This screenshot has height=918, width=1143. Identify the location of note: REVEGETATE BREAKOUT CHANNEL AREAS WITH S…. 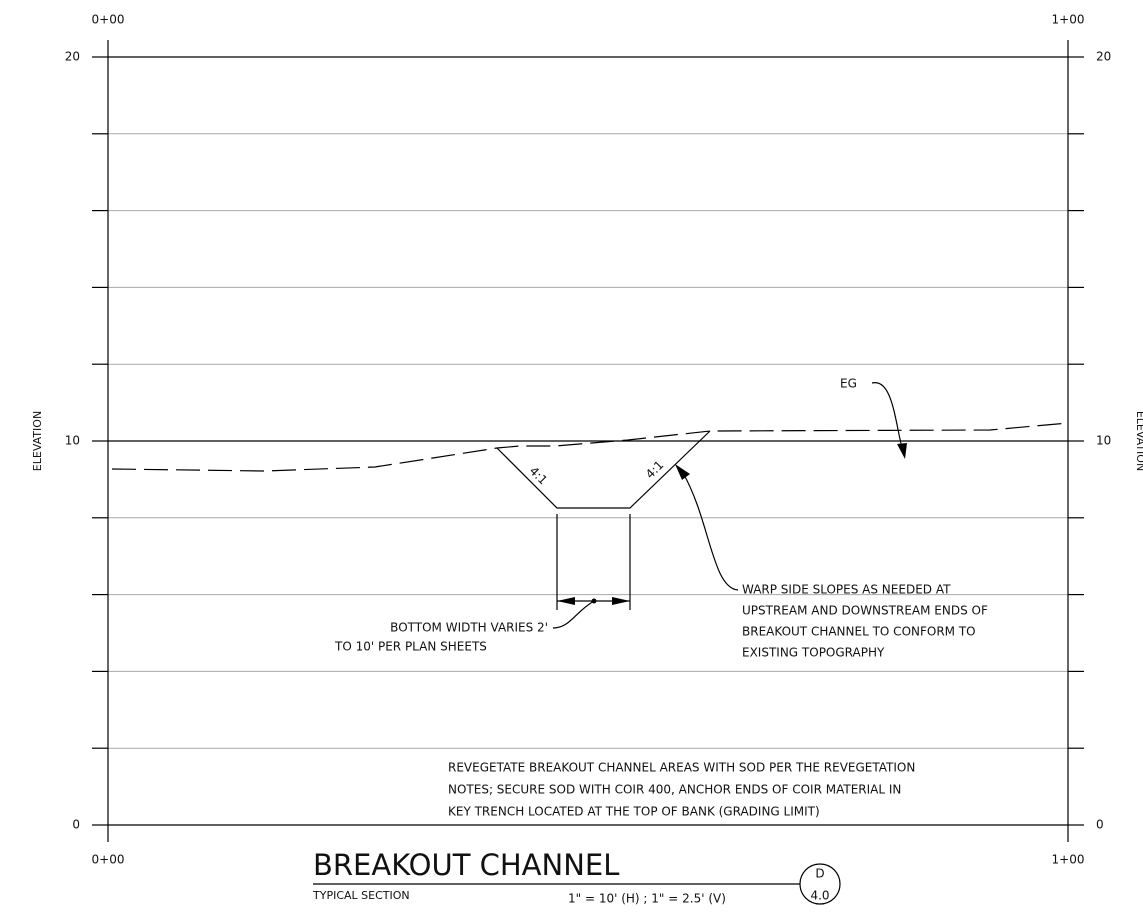
(681, 768).